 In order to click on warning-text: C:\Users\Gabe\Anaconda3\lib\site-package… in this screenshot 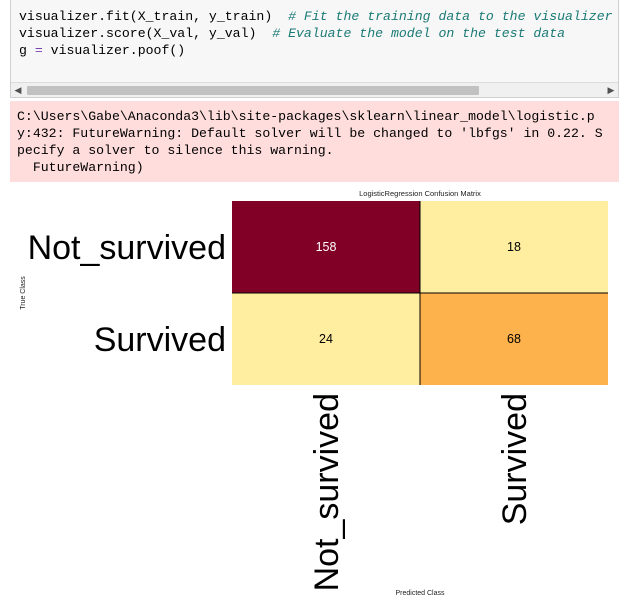, I will do `click(310, 142)`.